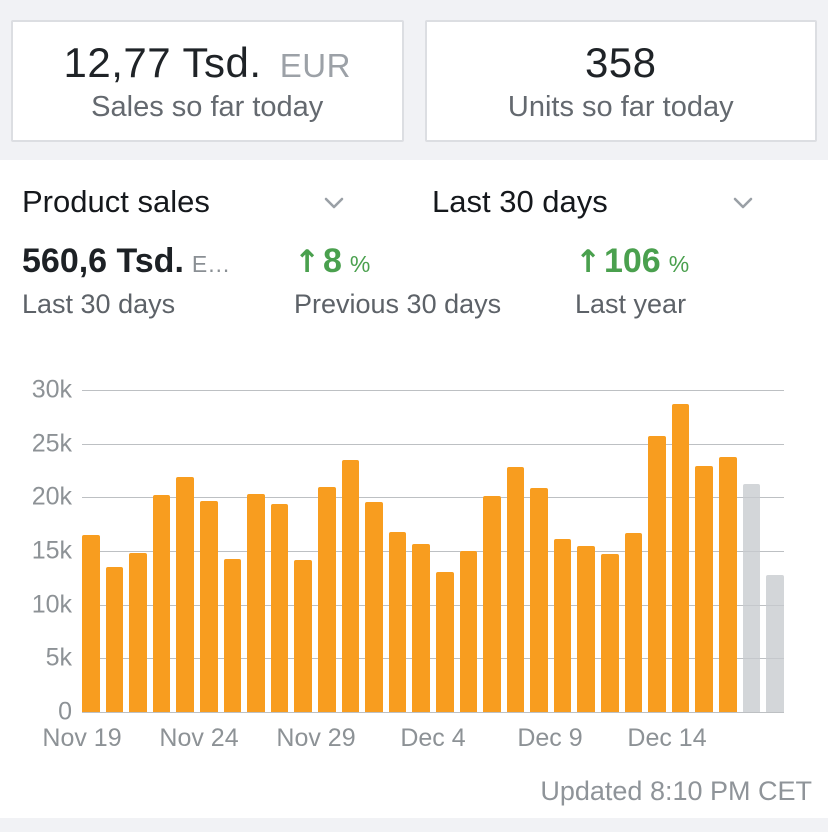 This screenshot has width=828, height=832. Describe the element at coordinates (667, 738) in the screenshot. I see `x-axis-tick-label: Dec 14` at that location.